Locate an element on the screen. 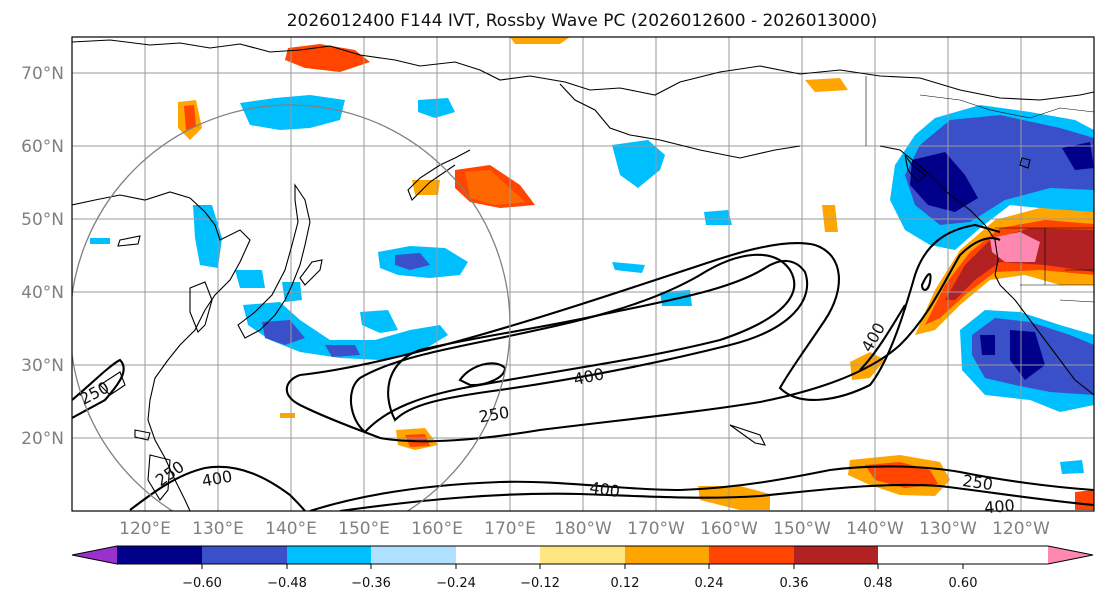  lon-label: 160°W is located at coordinates (729, 529).